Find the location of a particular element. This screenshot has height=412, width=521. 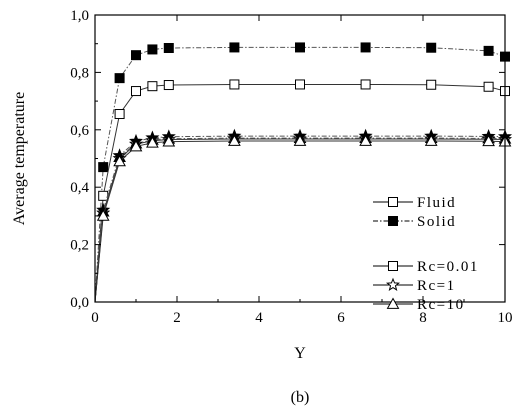

legend-entry: Rc=10 is located at coordinates (419, 305).